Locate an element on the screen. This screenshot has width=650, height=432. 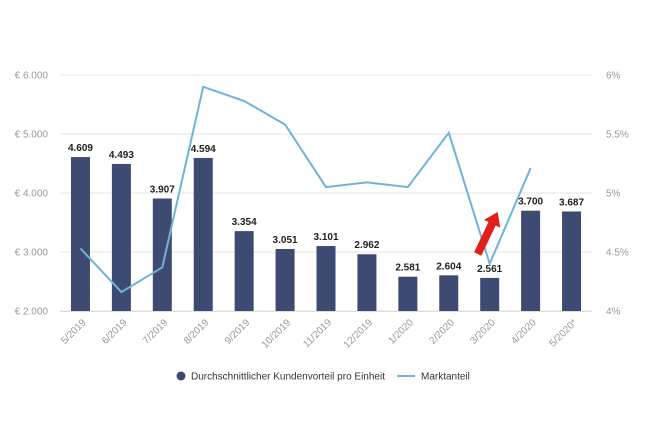
bar-value-label: 2.604 is located at coordinates (448, 266).